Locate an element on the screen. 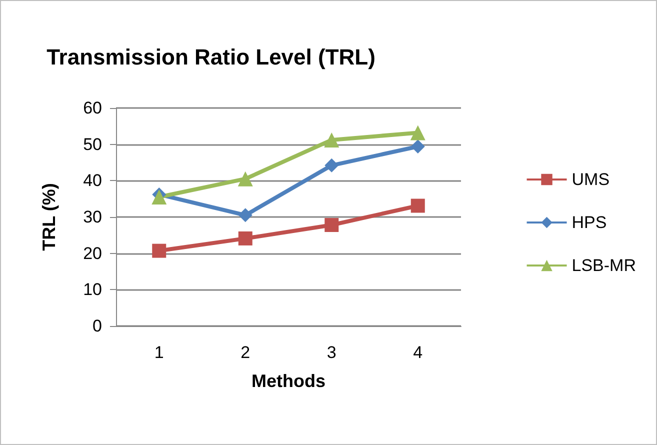 The width and height of the screenshot is (657, 445). y-tick-label: 40 is located at coordinates (92, 180).